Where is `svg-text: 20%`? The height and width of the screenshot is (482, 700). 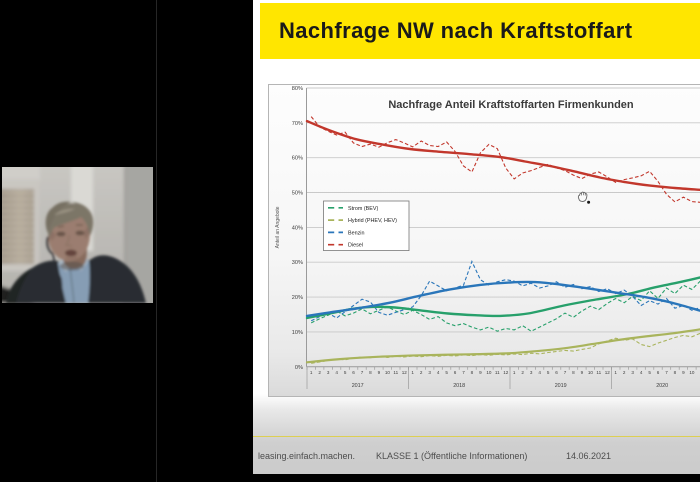
svg-text: 20% is located at coordinates (297, 298).